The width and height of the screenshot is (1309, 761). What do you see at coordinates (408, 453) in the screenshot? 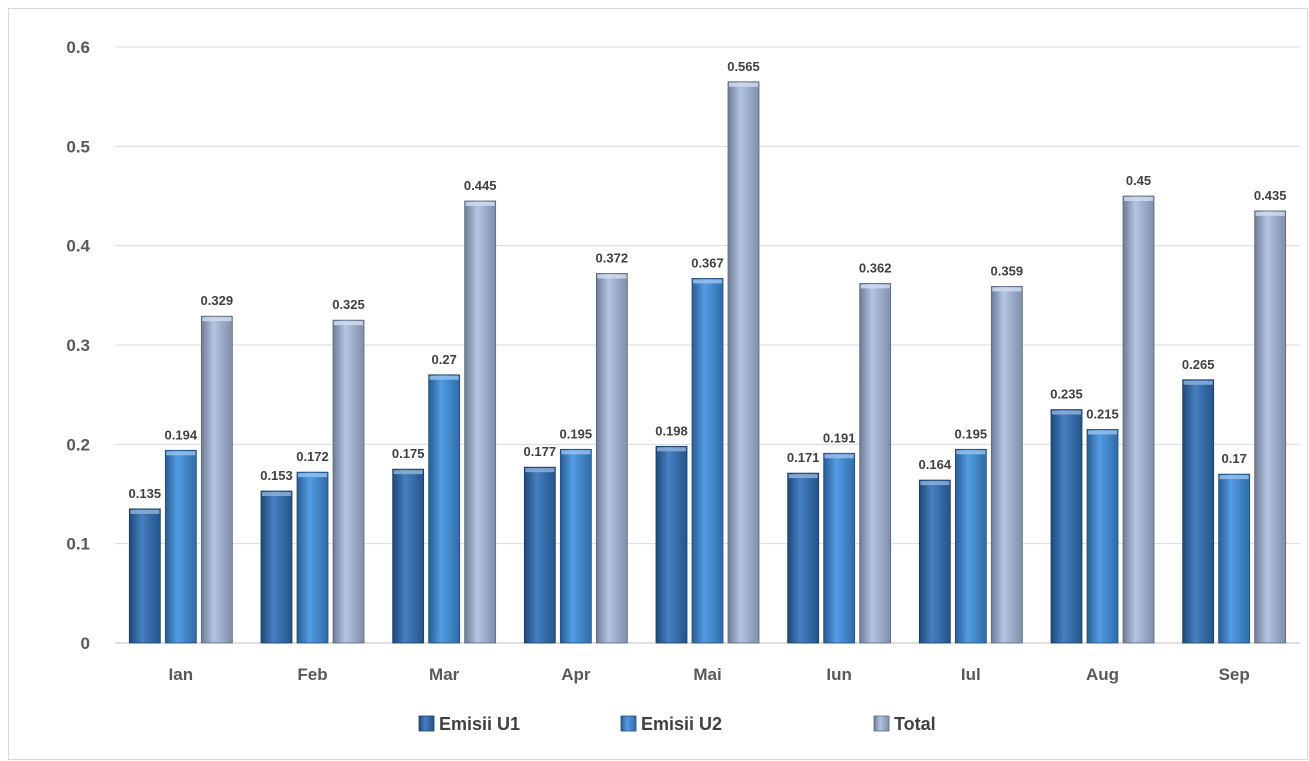
I see `data-label: 0.175` at bounding box center [408, 453].